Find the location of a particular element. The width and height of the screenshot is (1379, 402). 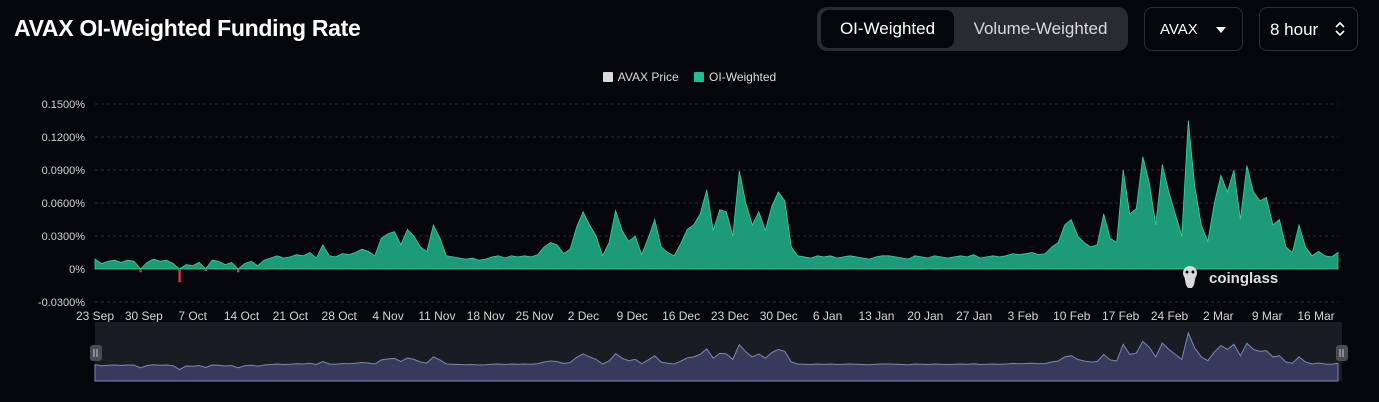

x-tick-label: 25 Nov is located at coordinates (535, 316).